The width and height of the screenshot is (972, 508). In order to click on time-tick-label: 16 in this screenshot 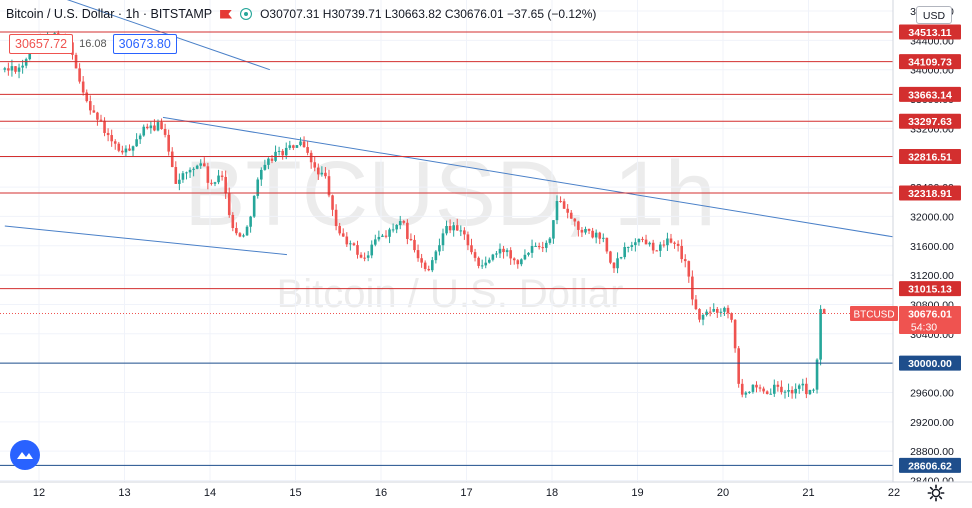, I will do `click(381, 493)`.